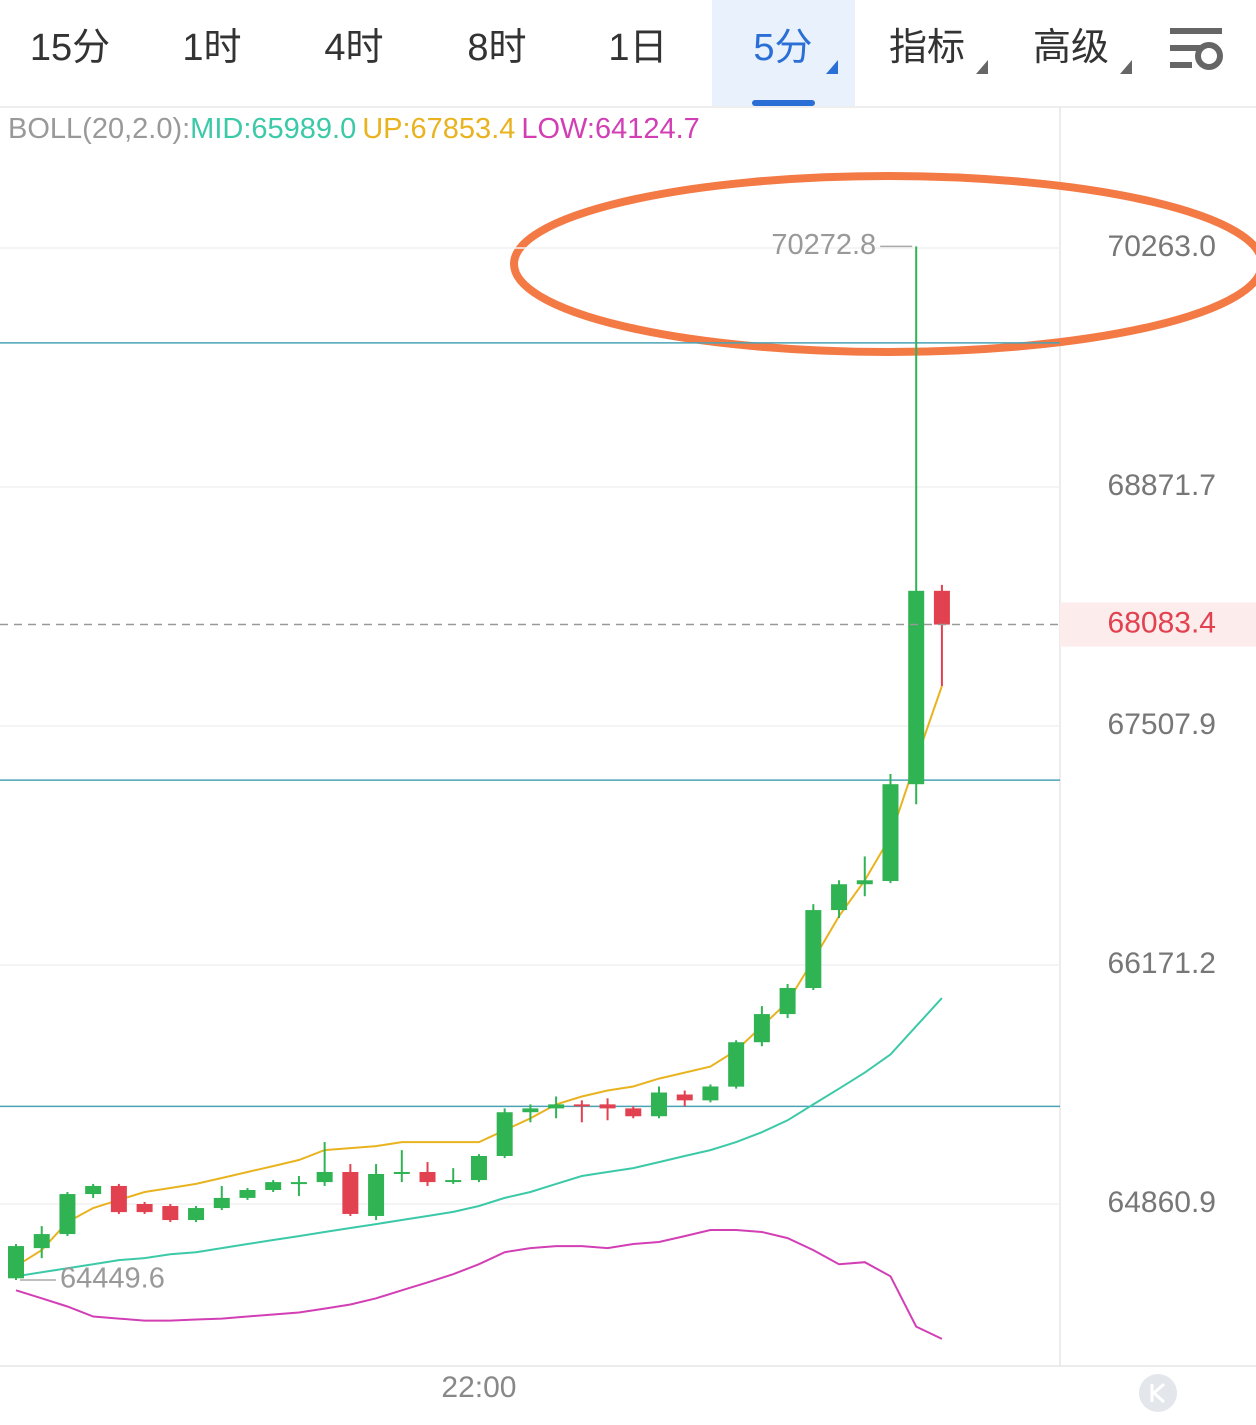 The width and height of the screenshot is (1256, 1425). Describe the element at coordinates (883, 264) in the screenshot. I see `highlight-circle` at that location.